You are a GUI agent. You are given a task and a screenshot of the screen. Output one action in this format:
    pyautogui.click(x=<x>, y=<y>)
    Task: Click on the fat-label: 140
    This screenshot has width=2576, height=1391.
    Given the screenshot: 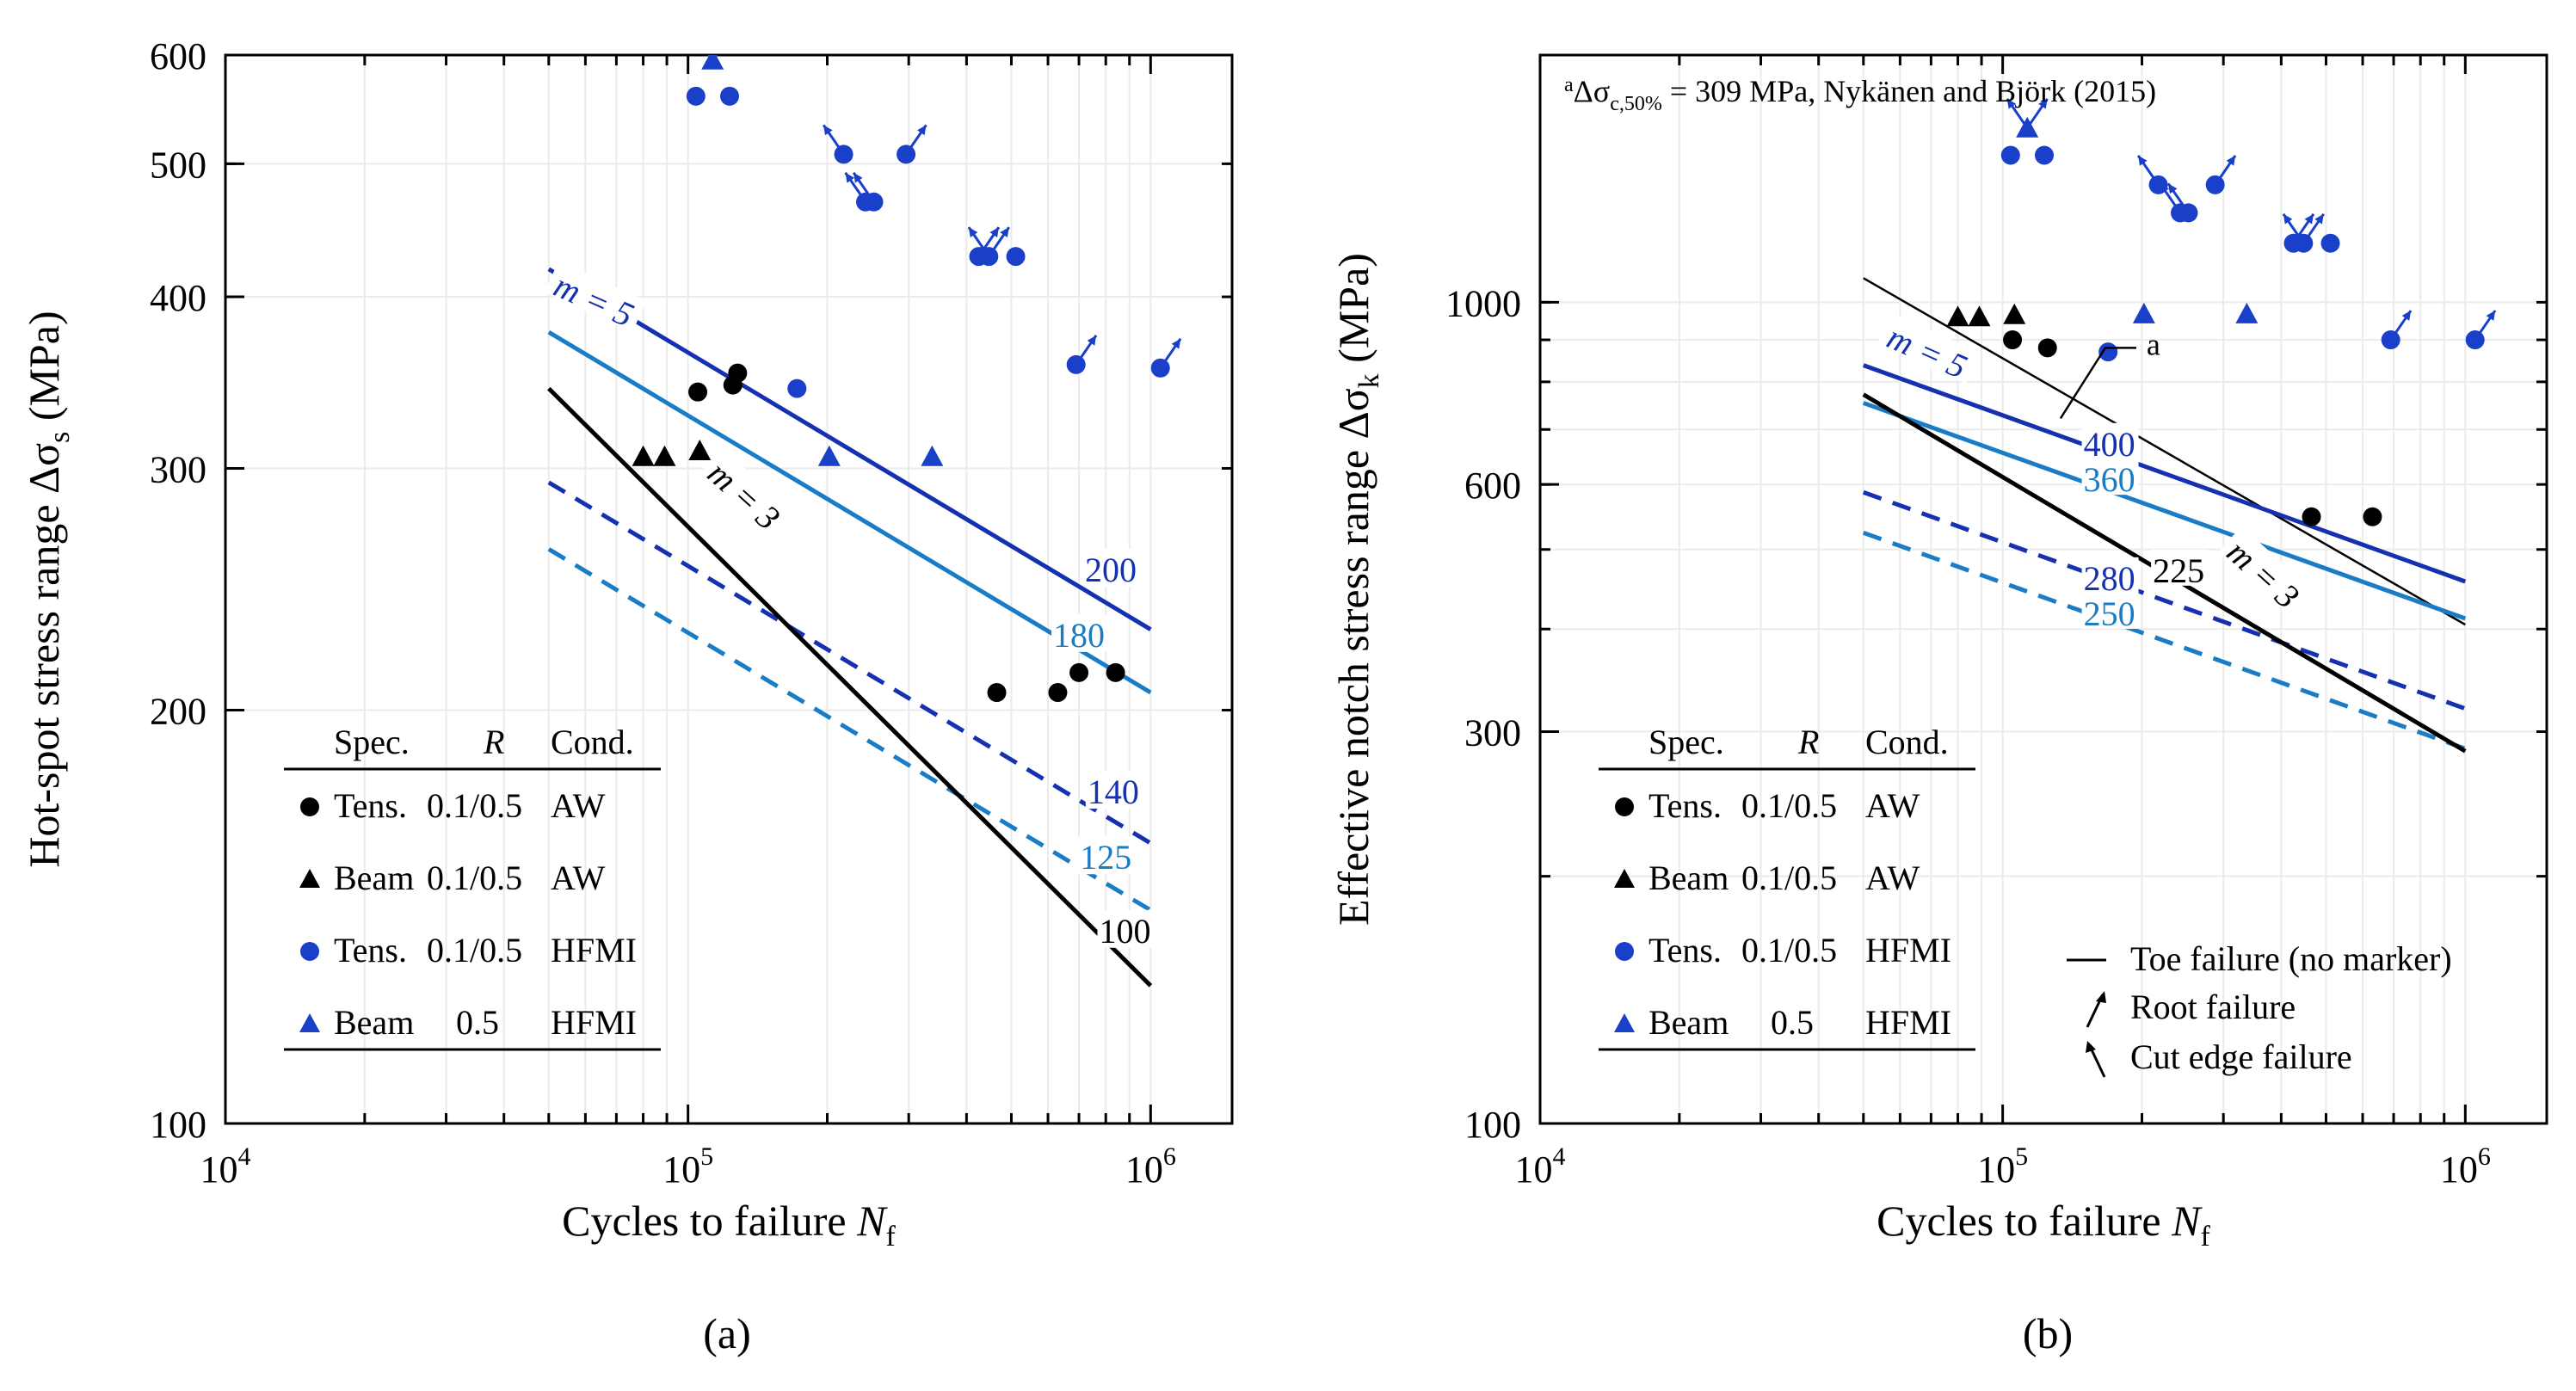 What is the action you would take?
    pyautogui.click(x=1114, y=792)
    